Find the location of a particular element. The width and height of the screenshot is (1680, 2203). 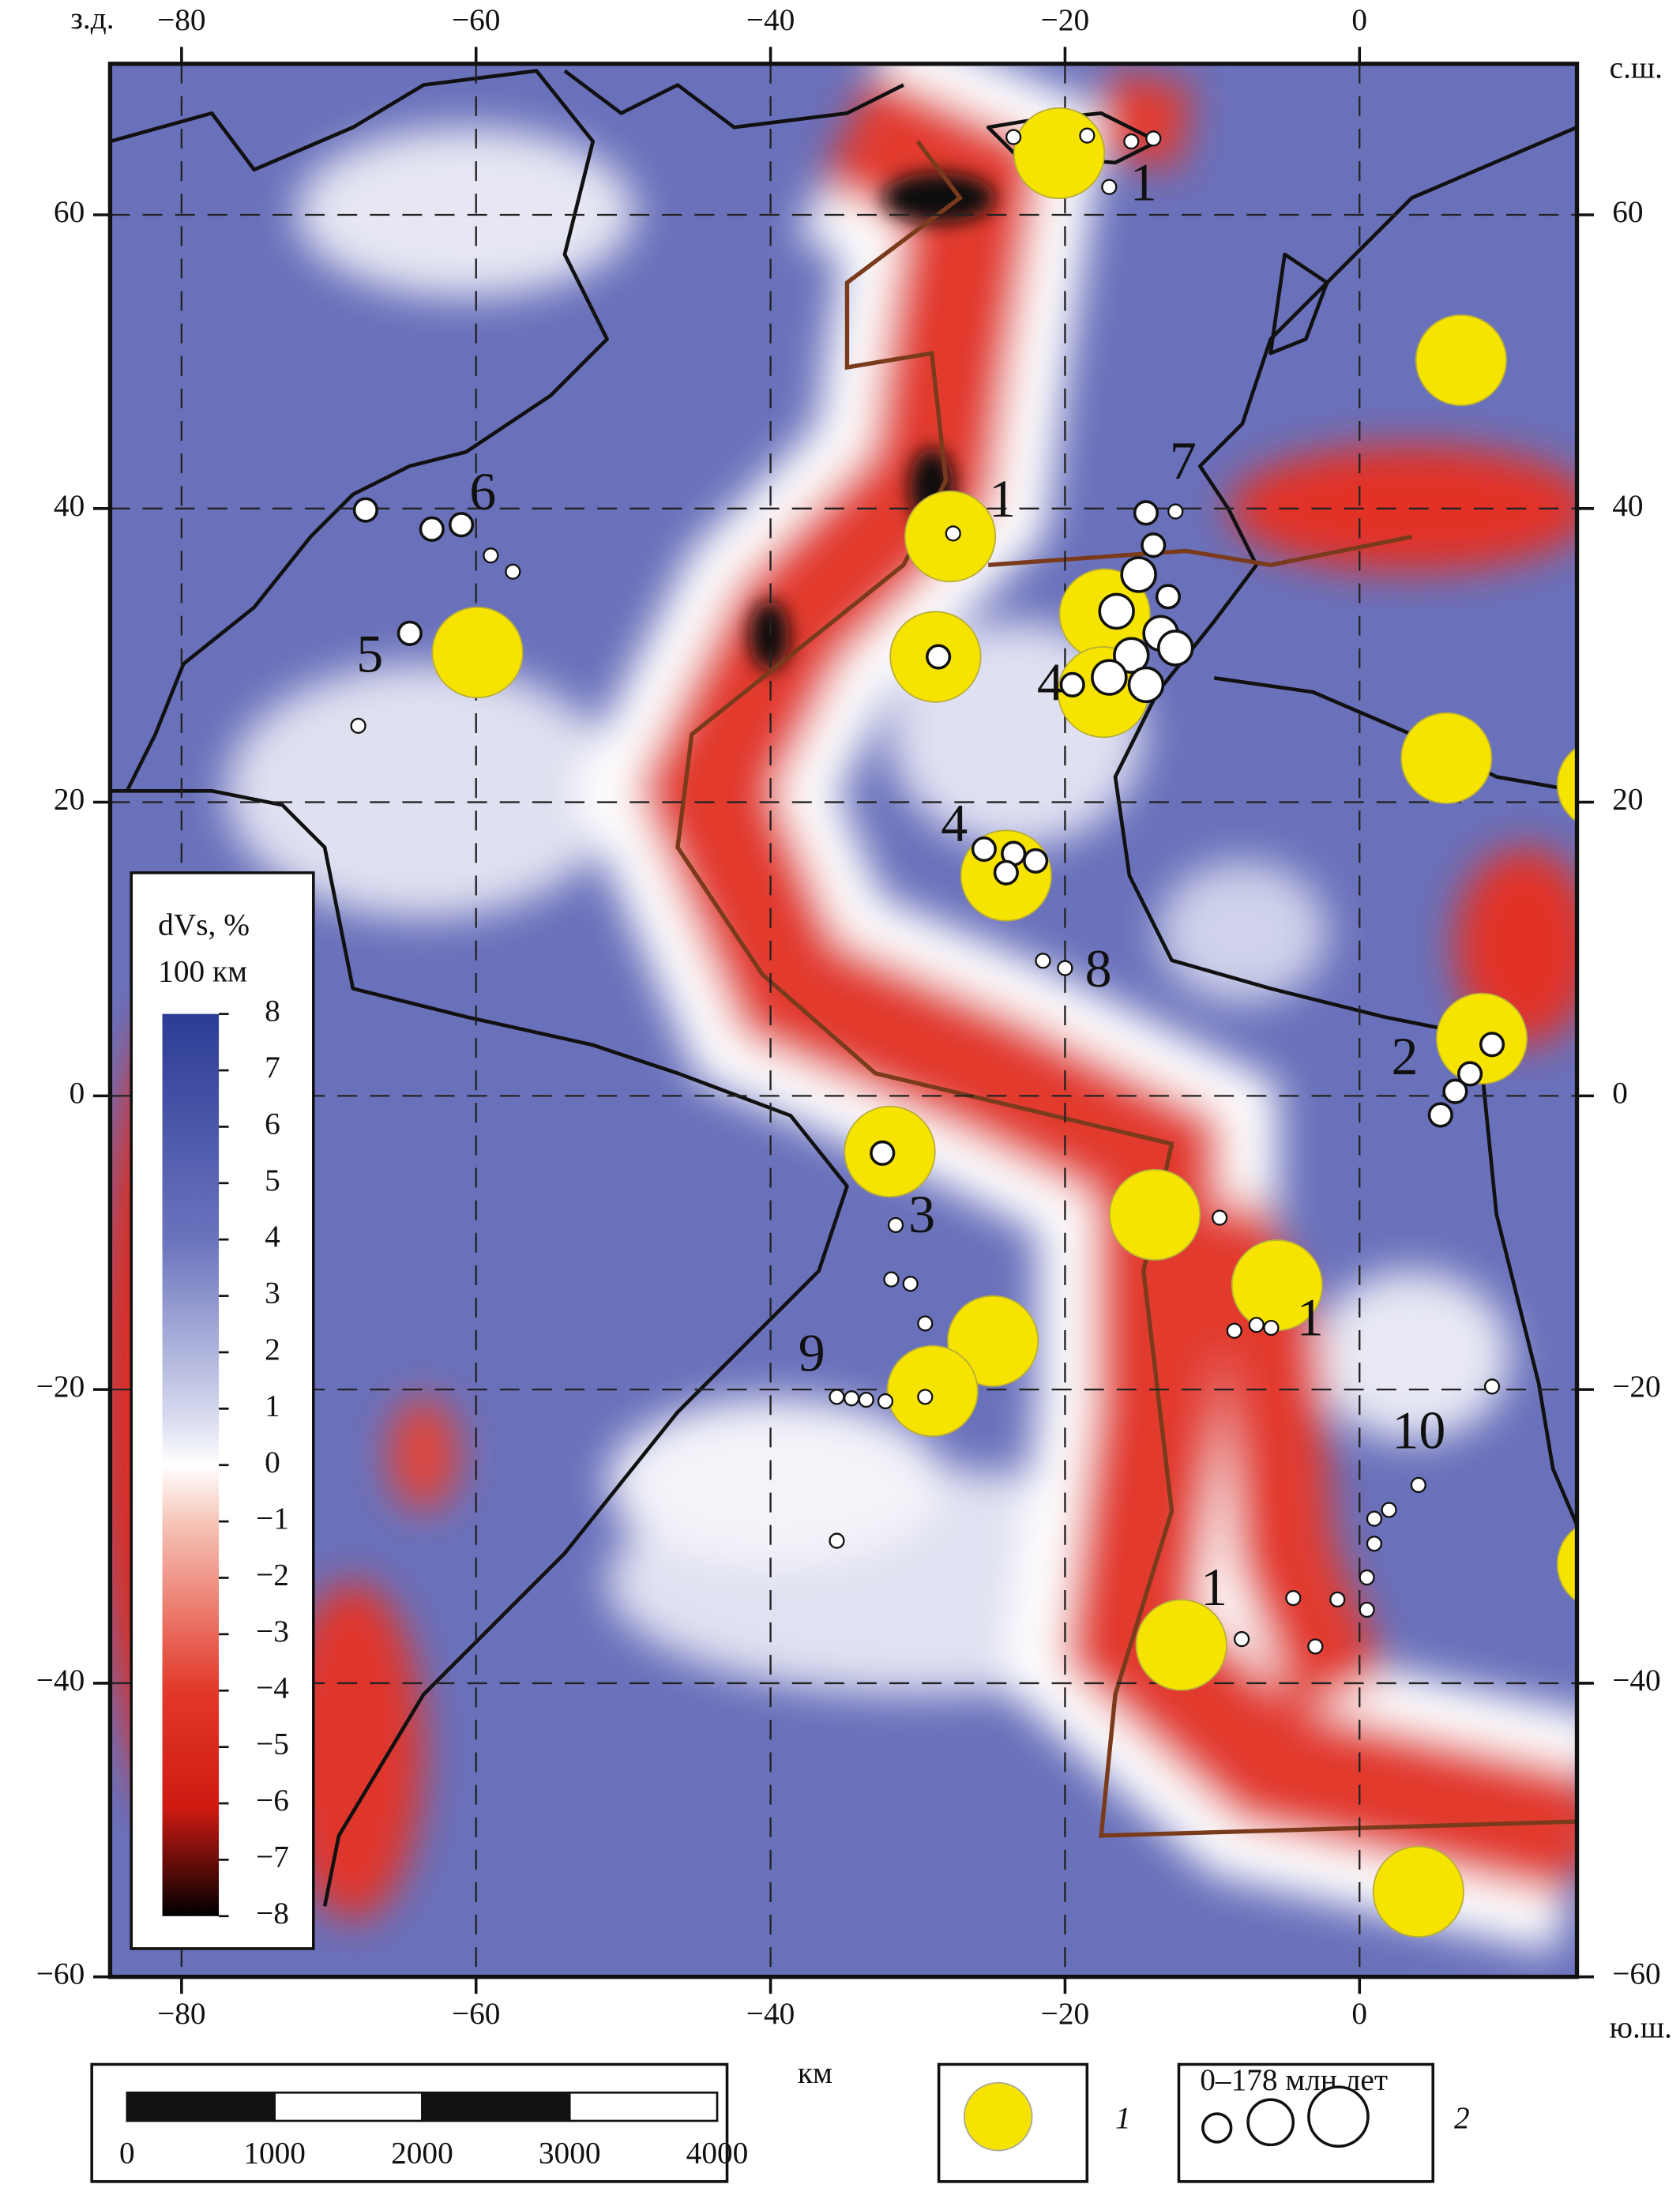

scale-label: 2000 is located at coordinates (422, 2153).